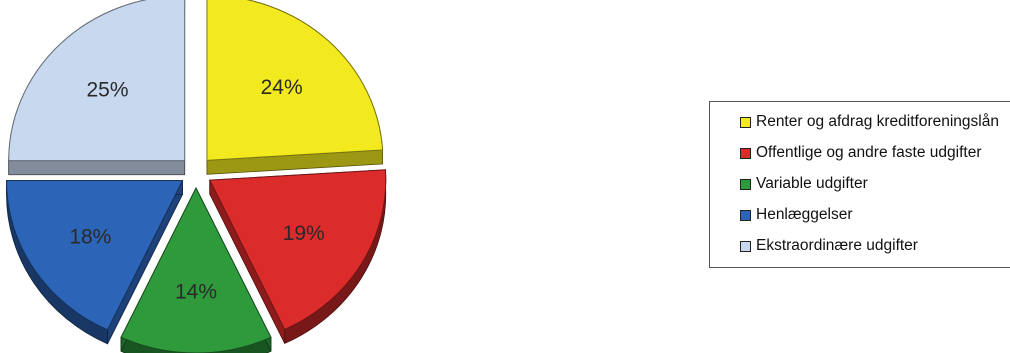  What do you see at coordinates (877, 121) in the screenshot?
I see `legend-label: Renter og afdrag kreditforeningslån` at bounding box center [877, 121].